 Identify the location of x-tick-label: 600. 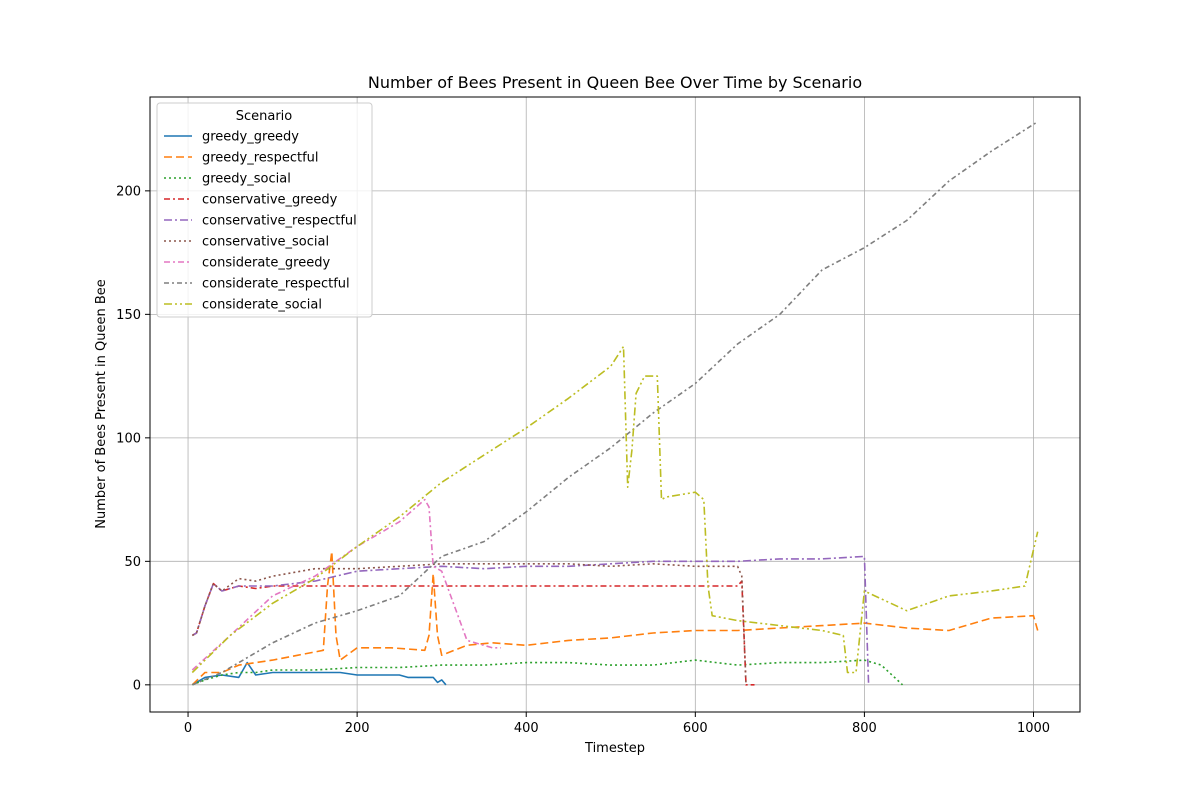
(695, 728).